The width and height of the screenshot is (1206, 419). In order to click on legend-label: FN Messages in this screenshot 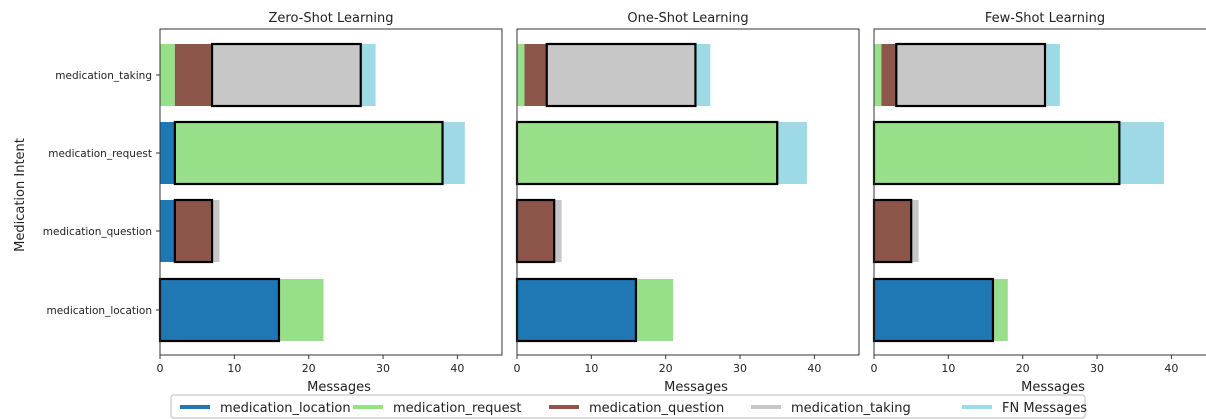, I will do `click(1044, 408)`.